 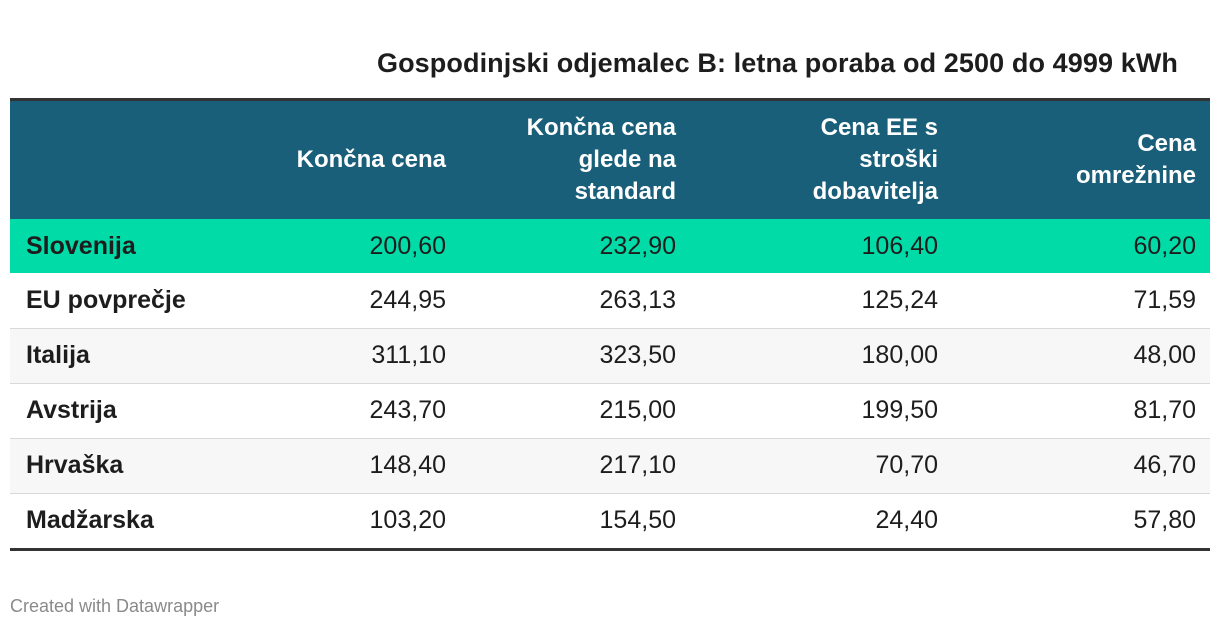 What do you see at coordinates (345, 356) in the screenshot?
I see `cell-value-col-1: 311,10` at bounding box center [345, 356].